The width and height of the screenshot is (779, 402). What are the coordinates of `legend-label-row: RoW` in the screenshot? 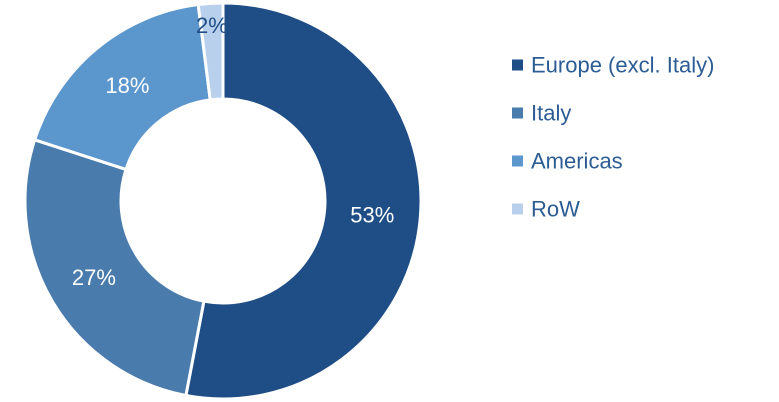 It's located at (555, 209).